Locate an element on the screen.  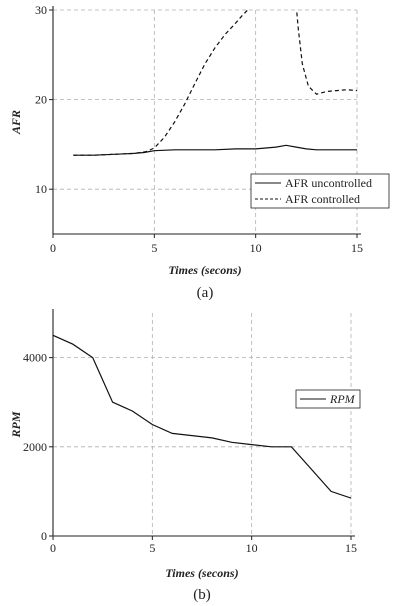
legend-label: RPM is located at coordinates (342, 399).